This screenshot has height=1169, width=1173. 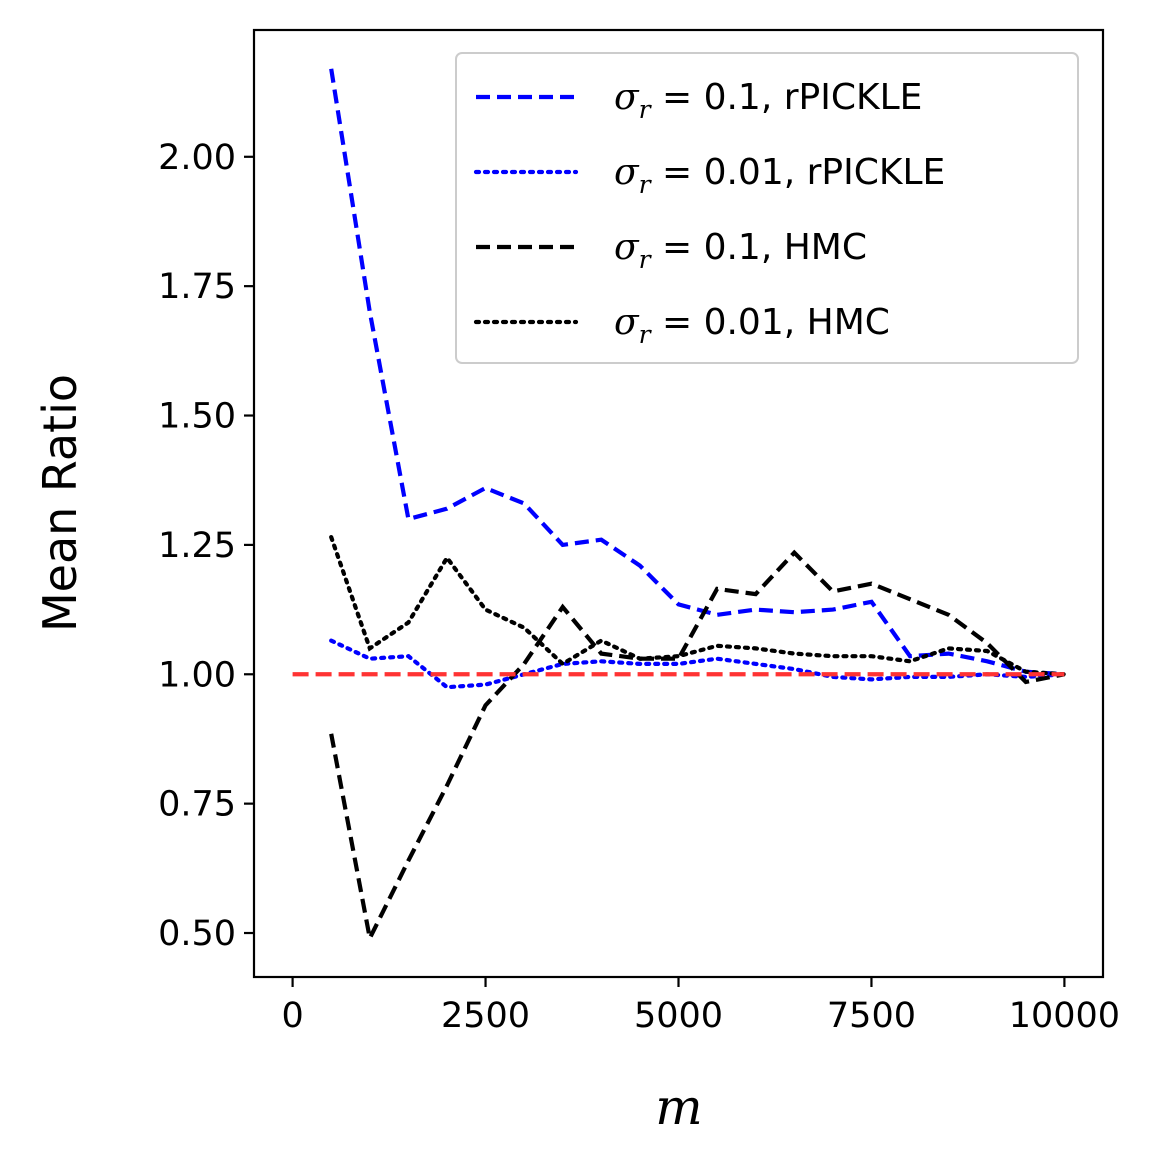 I want to click on legend-entry-2: σr = 0.01, rPICKLE, so click(x=779, y=175).